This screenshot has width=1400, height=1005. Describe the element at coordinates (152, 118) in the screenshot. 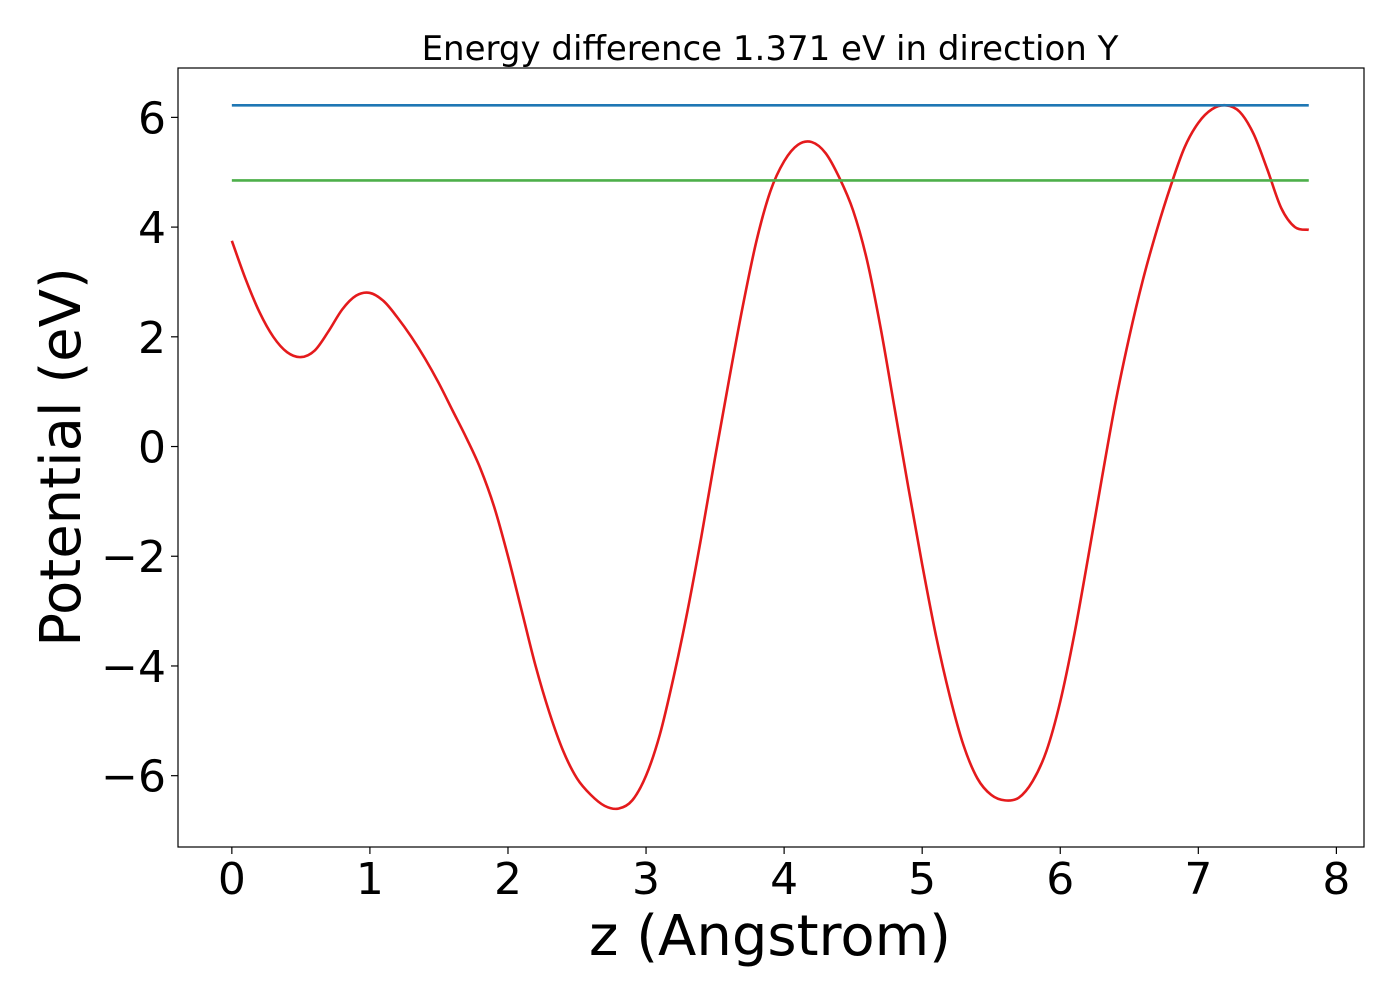

I see `y-tick-label: 6` at that location.